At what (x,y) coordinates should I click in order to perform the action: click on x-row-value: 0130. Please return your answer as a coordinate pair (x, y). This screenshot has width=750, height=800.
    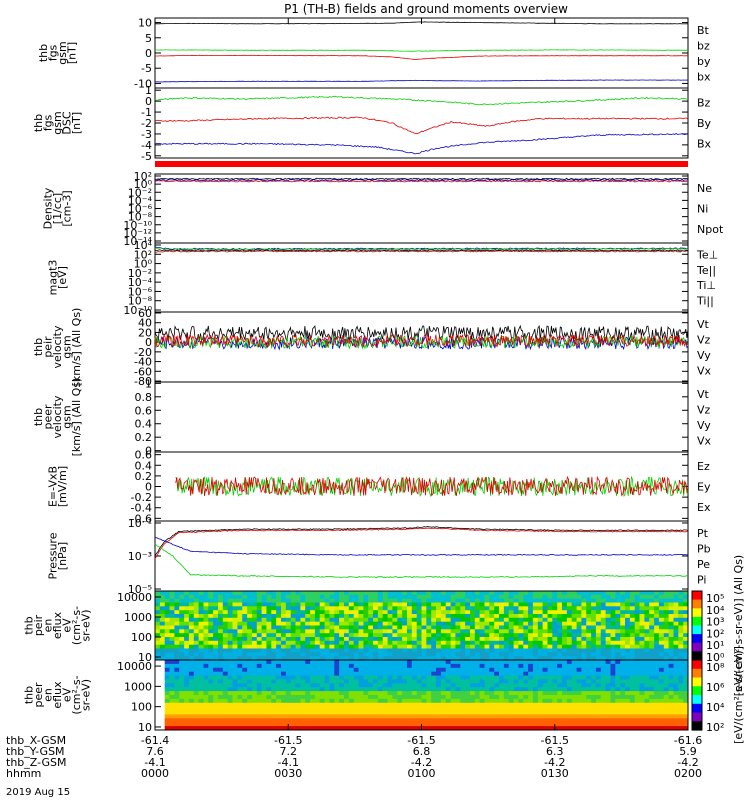
    Looking at the image, I should click on (555, 773).